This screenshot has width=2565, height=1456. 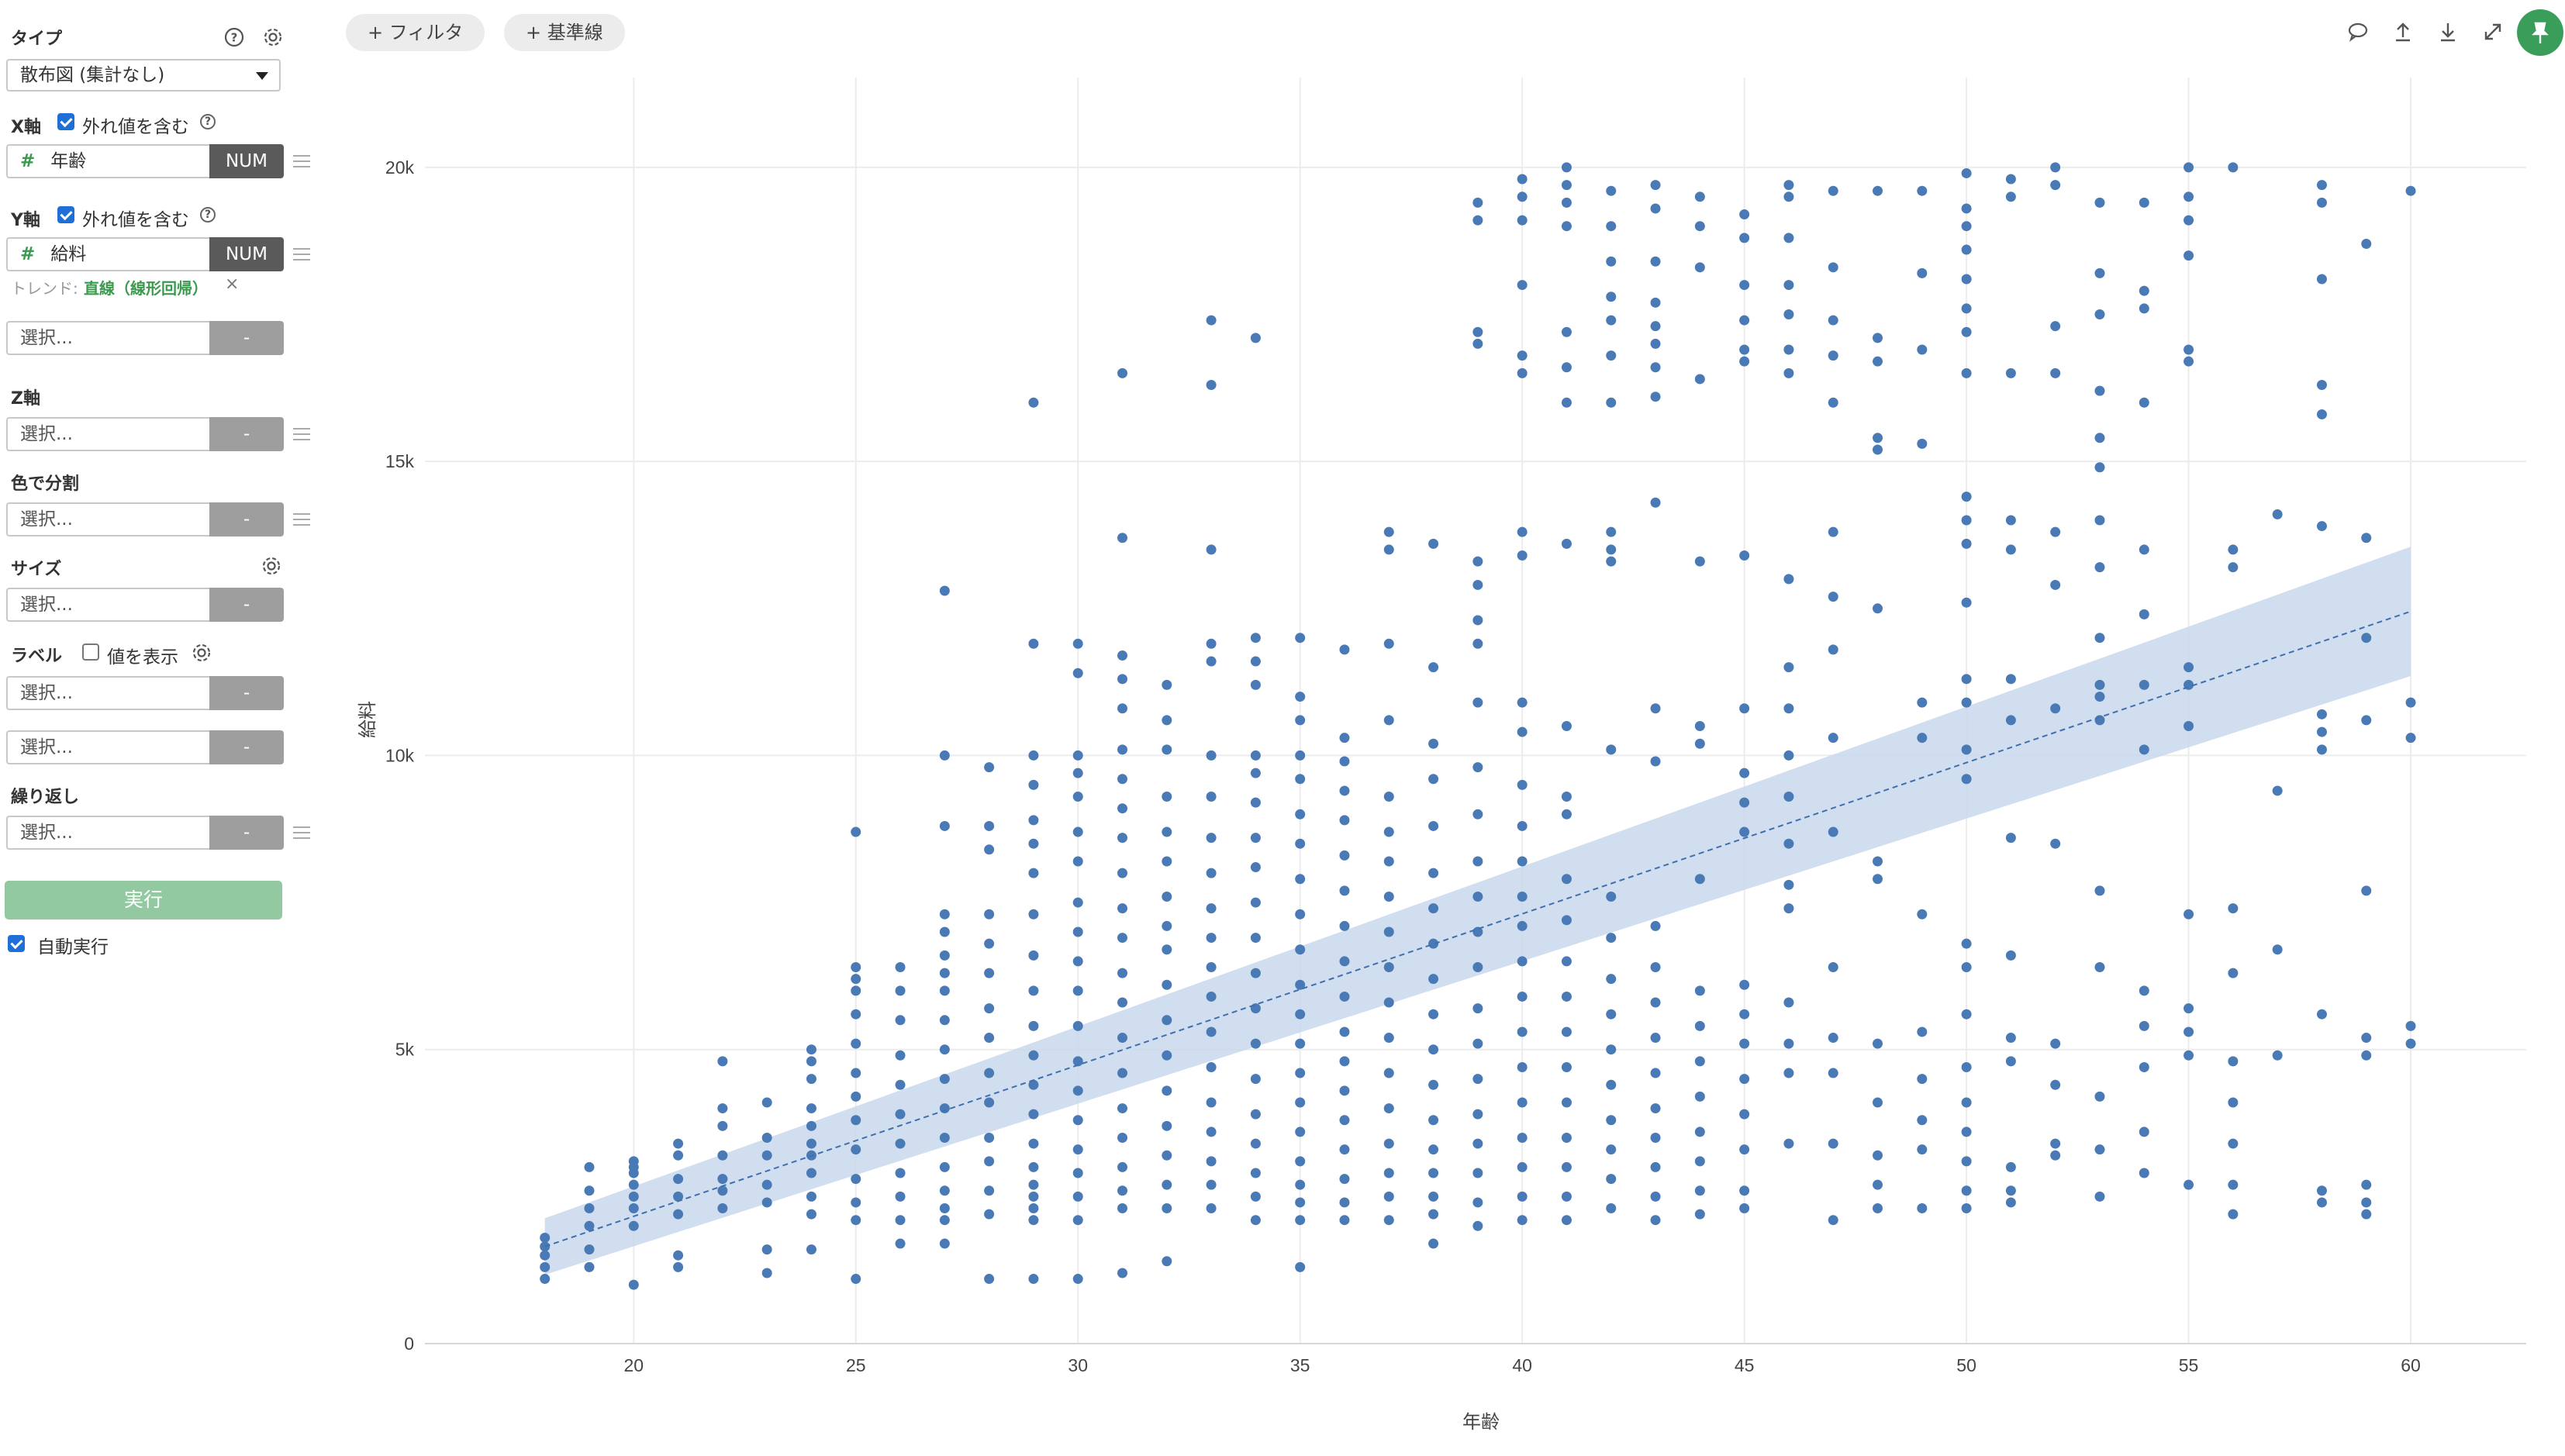 I want to click on repeat-field: 選択... -, so click(x=145, y=833).